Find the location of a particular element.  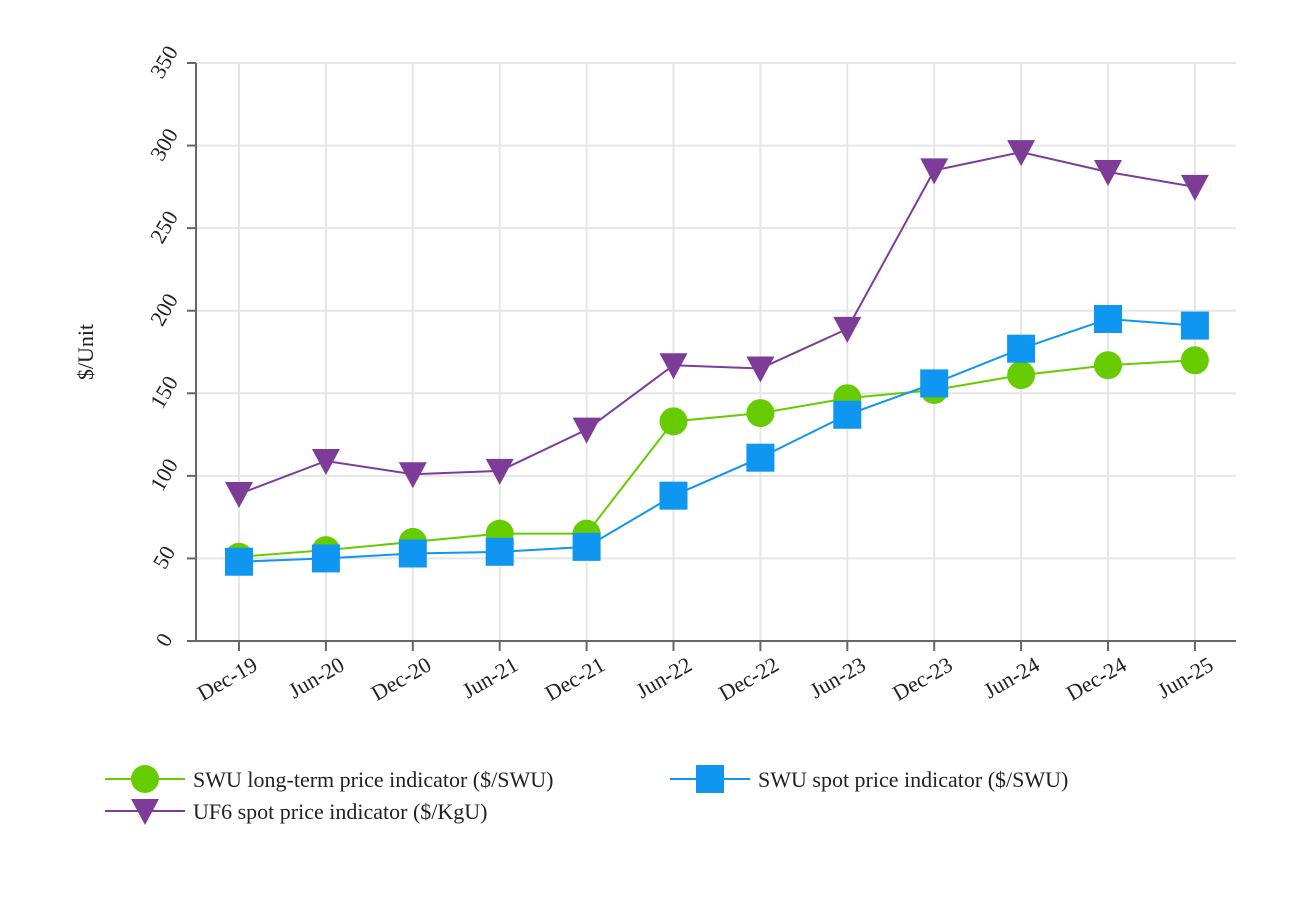

x-tick-label: Jun-25 is located at coordinates (1185, 678).